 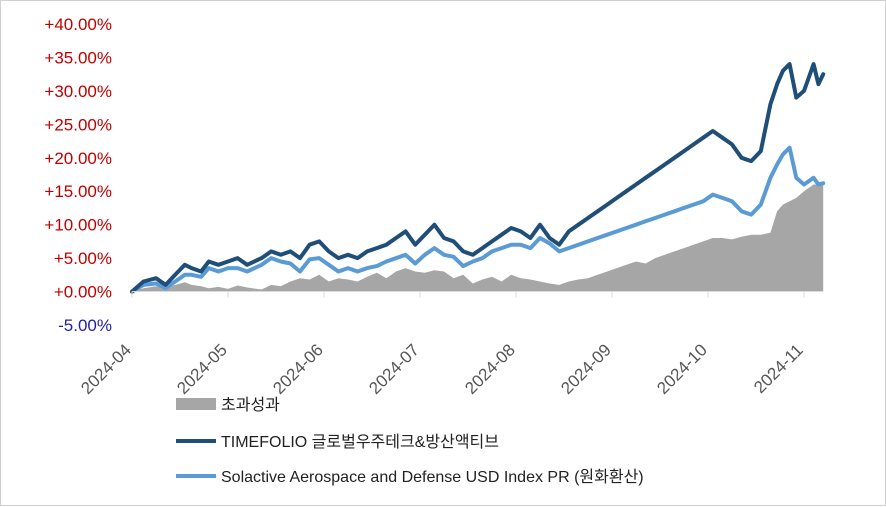 What do you see at coordinates (85, 325) in the screenshot?
I see `y-tick-label: -5.00%` at bounding box center [85, 325].